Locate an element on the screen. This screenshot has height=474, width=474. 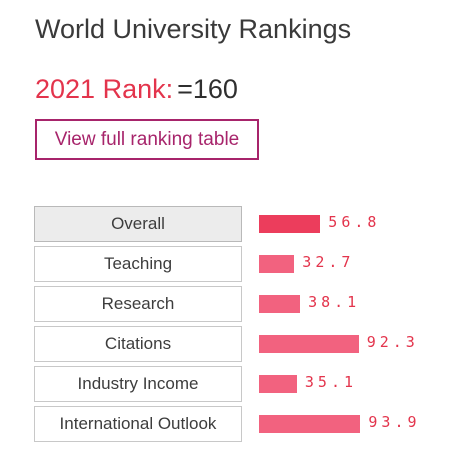
metric-button-overall: Overall is located at coordinates (138, 224).